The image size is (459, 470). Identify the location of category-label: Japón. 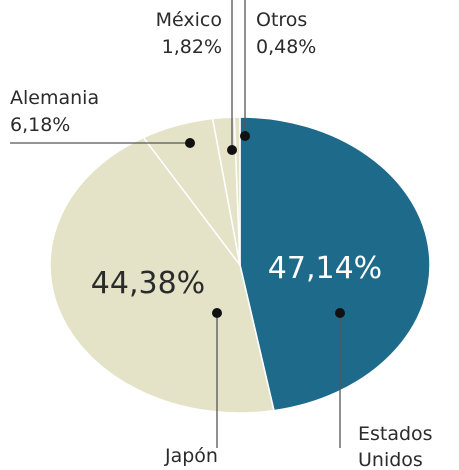
(191, 456).